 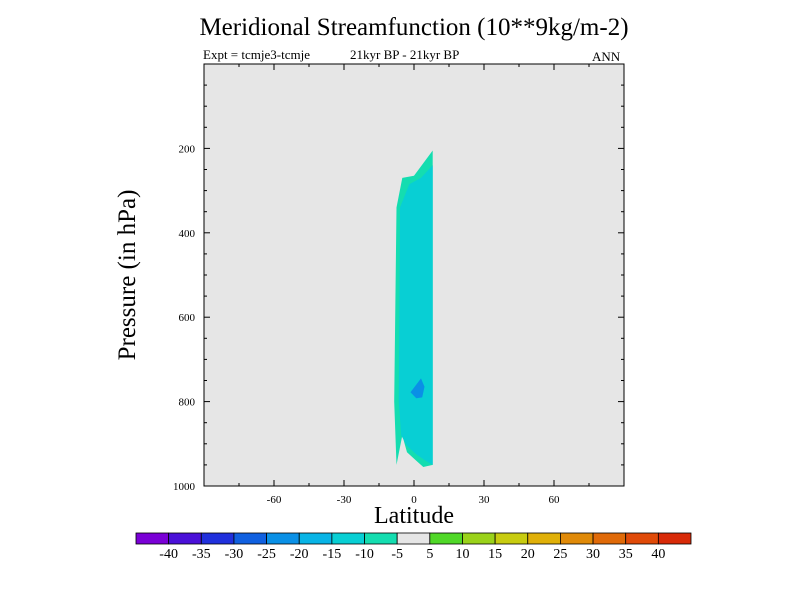 What do you see at coordinates (560, 554) in the screenshot?
I see `colorbar-label: 25` at bounding box center [560, 554].